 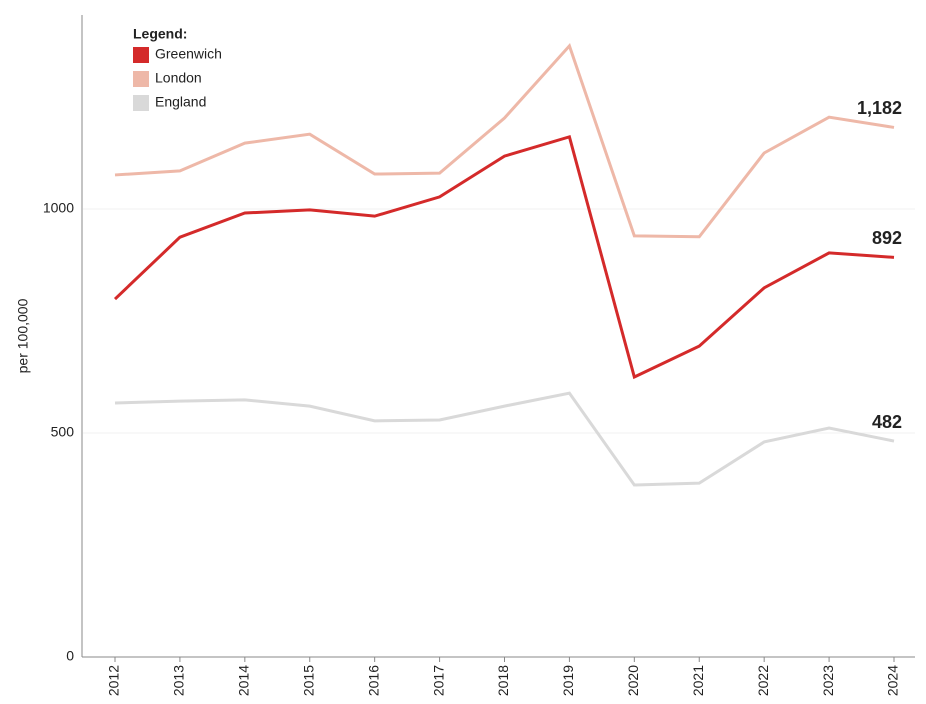 What do you see at coordinates (180, 102) in the screenshot?
I see `legend-label: England` at bounding box center [180, 102].